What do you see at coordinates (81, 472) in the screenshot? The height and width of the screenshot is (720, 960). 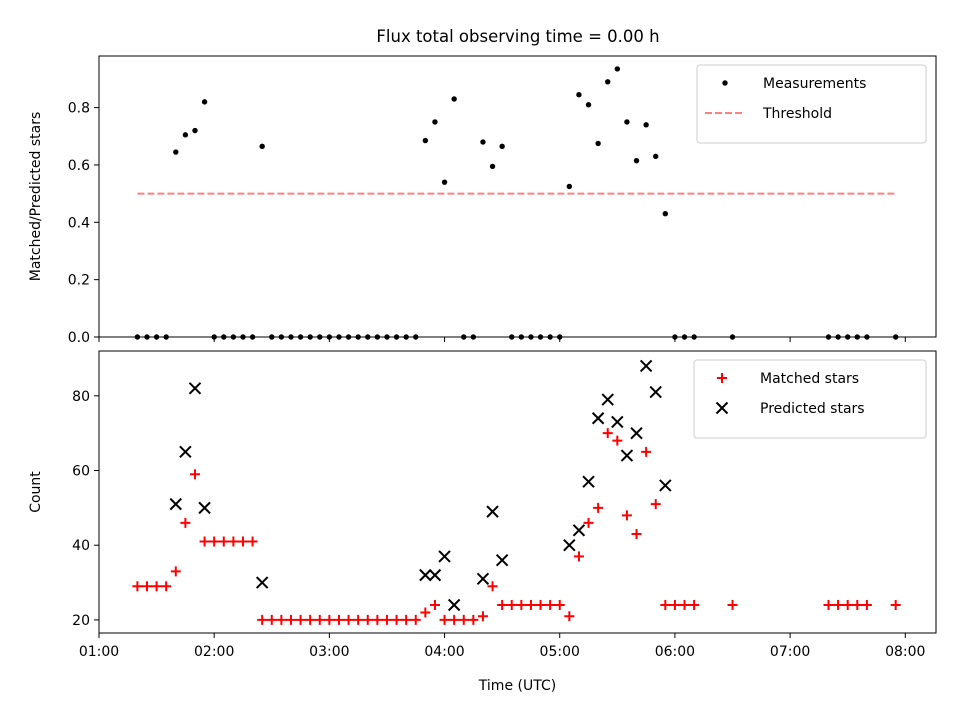 I see `y-tick-label: 60` at bounding box center [81, 472].